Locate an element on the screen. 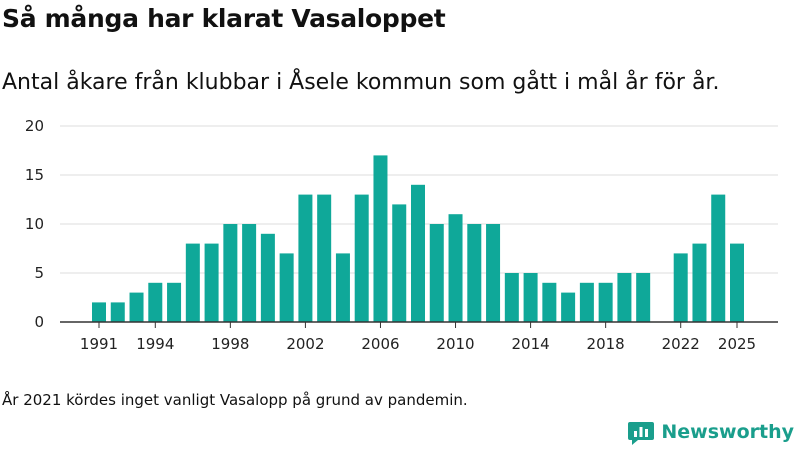 The image size is (800, 450). y-axis-ticks: 0 5 10 15 20 is located at coordinates (34, 224).